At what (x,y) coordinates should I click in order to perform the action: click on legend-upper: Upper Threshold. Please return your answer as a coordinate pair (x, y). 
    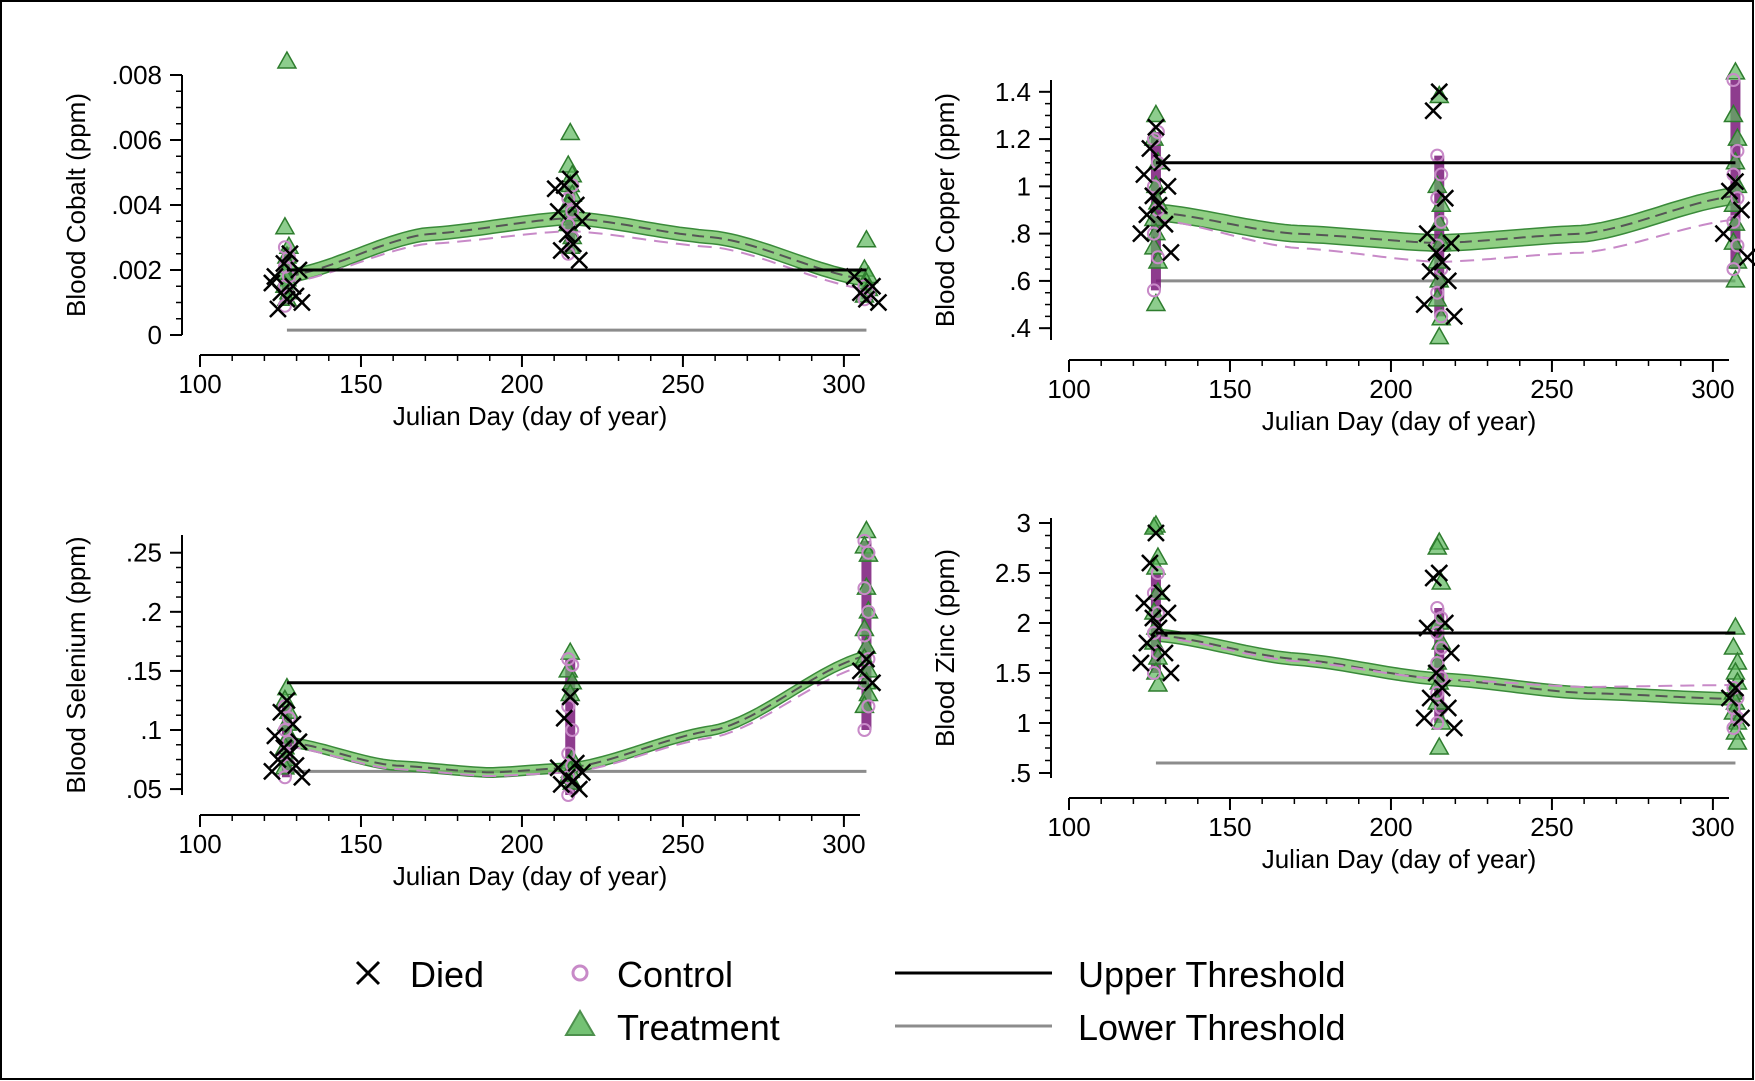
    Looking at the image, I should click on (1120, 974).